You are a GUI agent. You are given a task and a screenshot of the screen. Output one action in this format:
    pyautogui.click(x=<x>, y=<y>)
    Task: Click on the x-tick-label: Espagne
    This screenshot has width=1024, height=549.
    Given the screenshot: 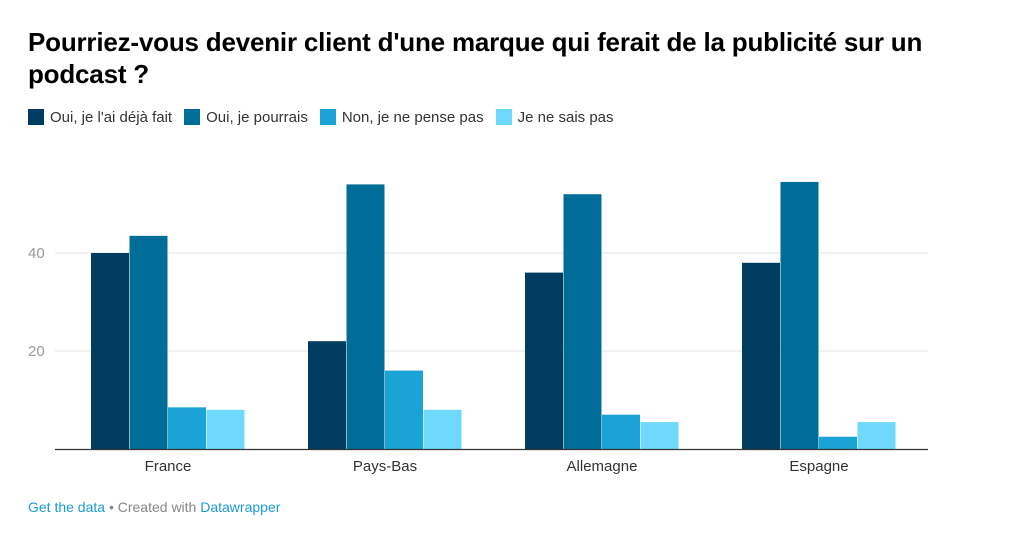 What is the action you would take?
    pyautogui.click(x=818, y=466)
    